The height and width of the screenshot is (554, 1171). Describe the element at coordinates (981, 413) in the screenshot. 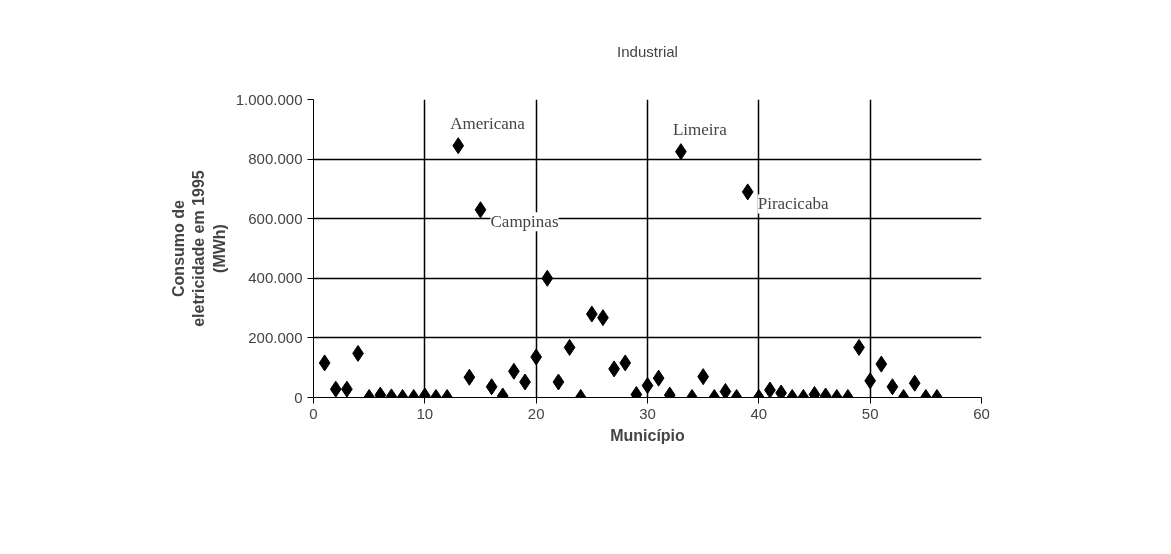

I see `x-tick-label: 60` at that location.